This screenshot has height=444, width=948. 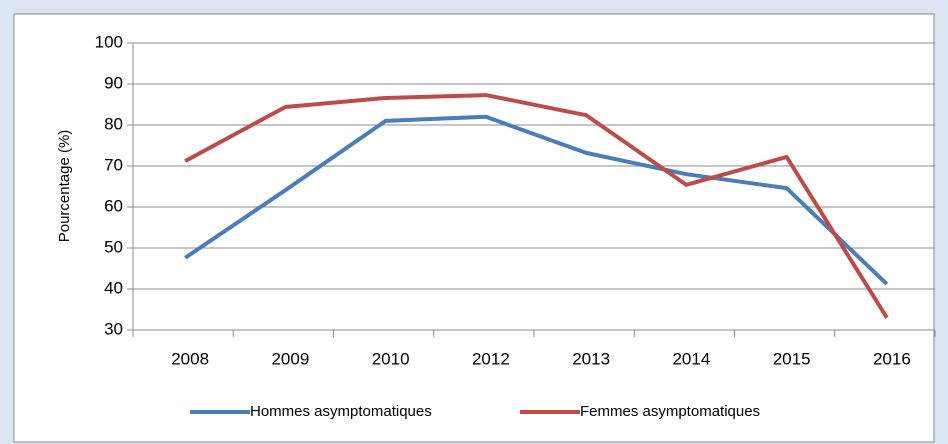 What do you see at coordinates (892, 358) in the screenshot?
I see `x-tick-label: 2016` at bounding box center [892, 358].